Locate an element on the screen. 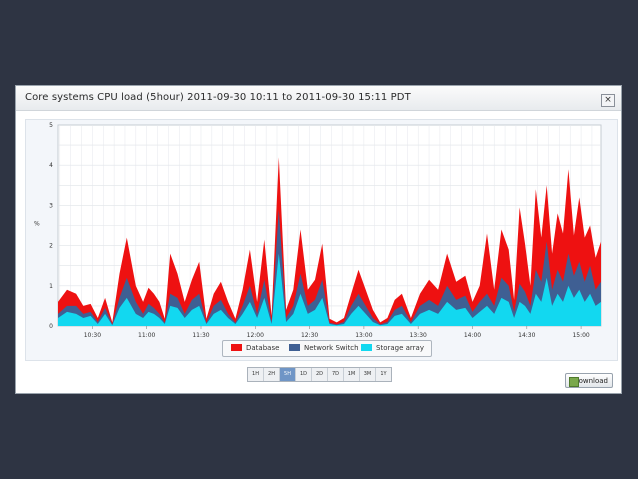  y-tick-label: 3 is located at coordinates (51, 205).